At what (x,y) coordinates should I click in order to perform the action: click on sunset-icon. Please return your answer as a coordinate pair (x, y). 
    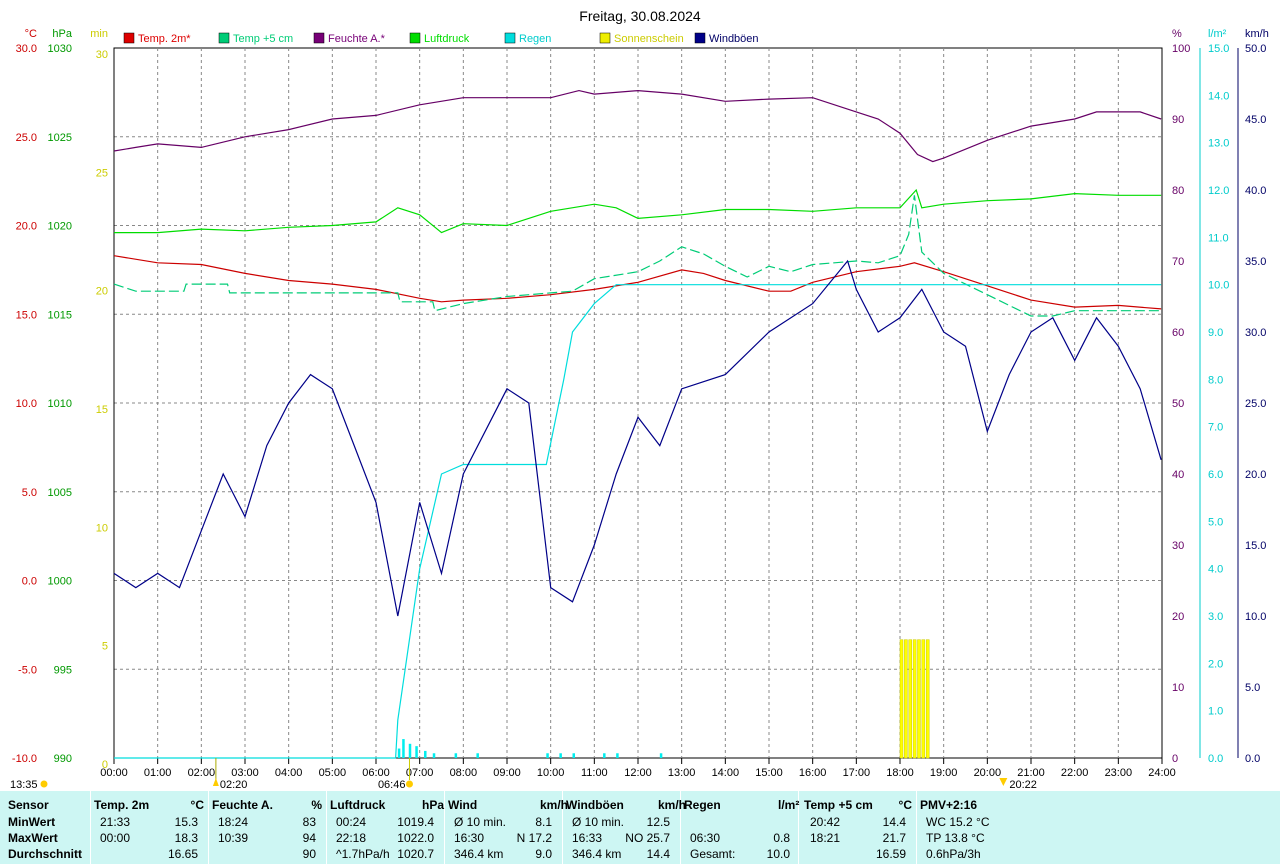
    Looking at the image, I should click on (1003, 782).